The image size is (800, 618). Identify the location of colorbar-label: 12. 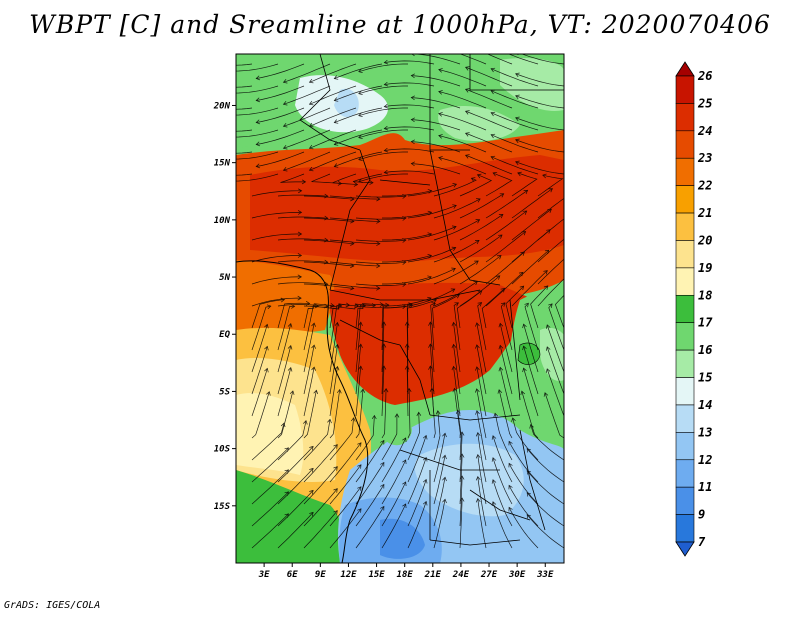
(705, 460).